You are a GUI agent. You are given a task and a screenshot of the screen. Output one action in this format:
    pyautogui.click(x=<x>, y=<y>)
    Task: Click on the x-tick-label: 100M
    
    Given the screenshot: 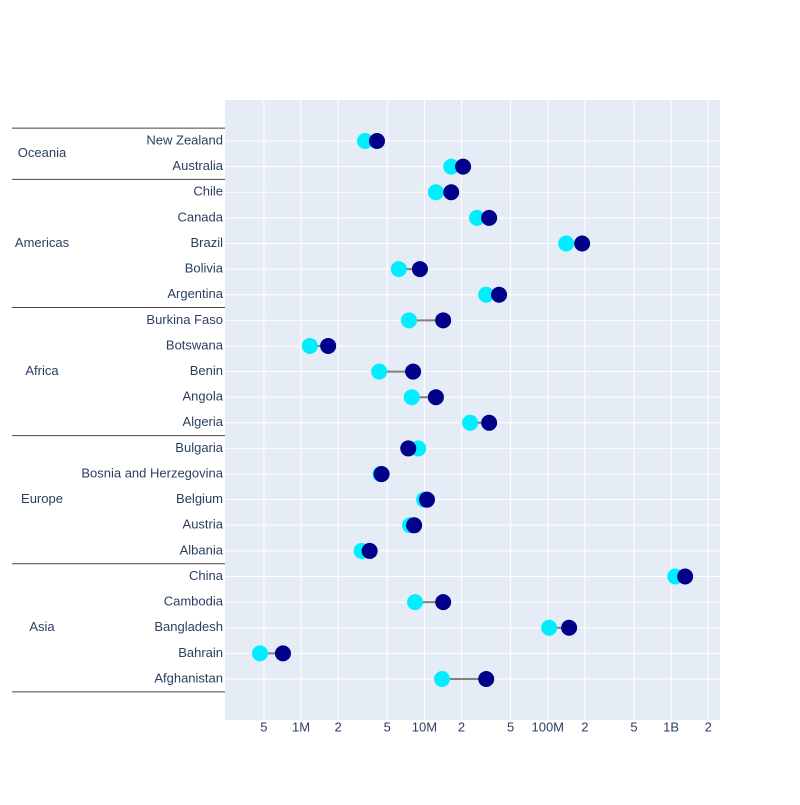 What is the action you would take?
    pyautogui.click(x=547, y=726)
    